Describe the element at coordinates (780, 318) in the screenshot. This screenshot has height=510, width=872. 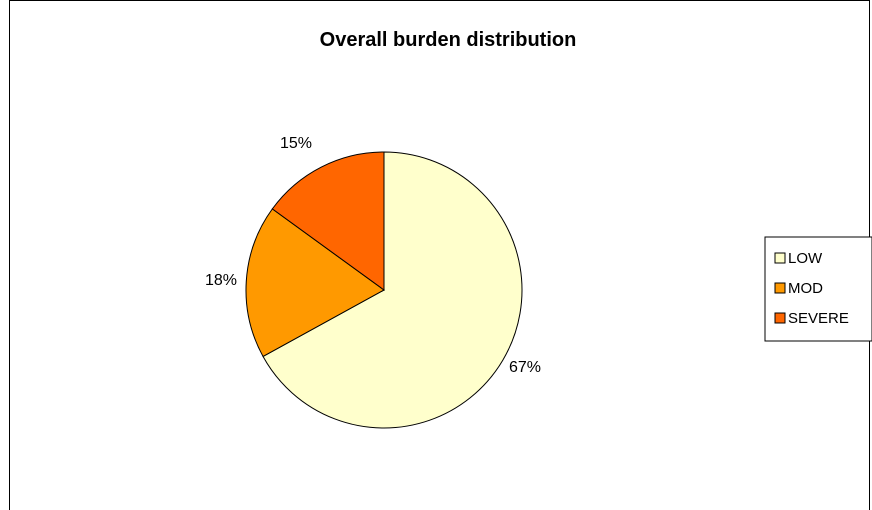
I see `legend-swatch-severe` at that location.